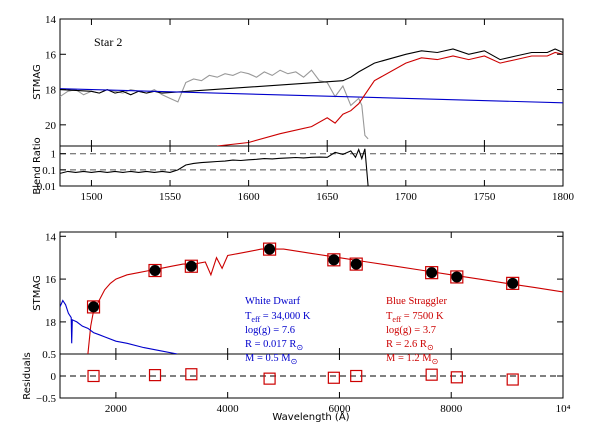 This screenshot has height=447, width=598. What do you see at coordinates (49, 171) in the screenshot?
I see `blend-ytick-label: 0.1` at bounding box center [49, 171].